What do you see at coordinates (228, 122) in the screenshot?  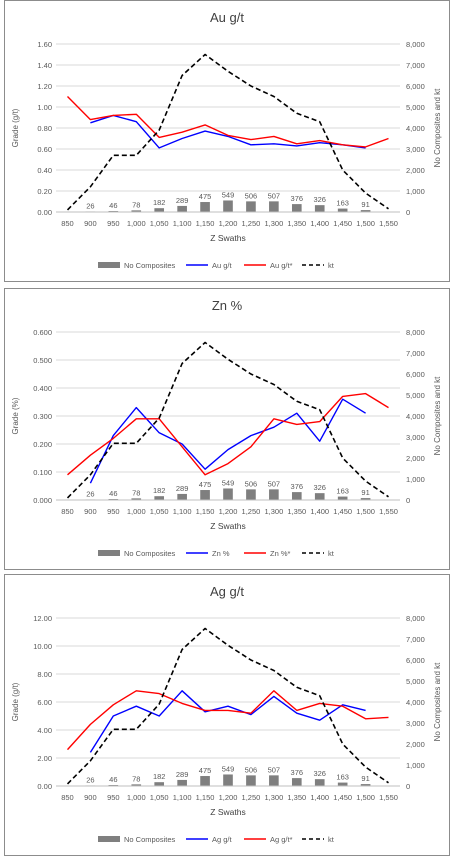 I see `red-series-line` at bounding box center [228, 122].